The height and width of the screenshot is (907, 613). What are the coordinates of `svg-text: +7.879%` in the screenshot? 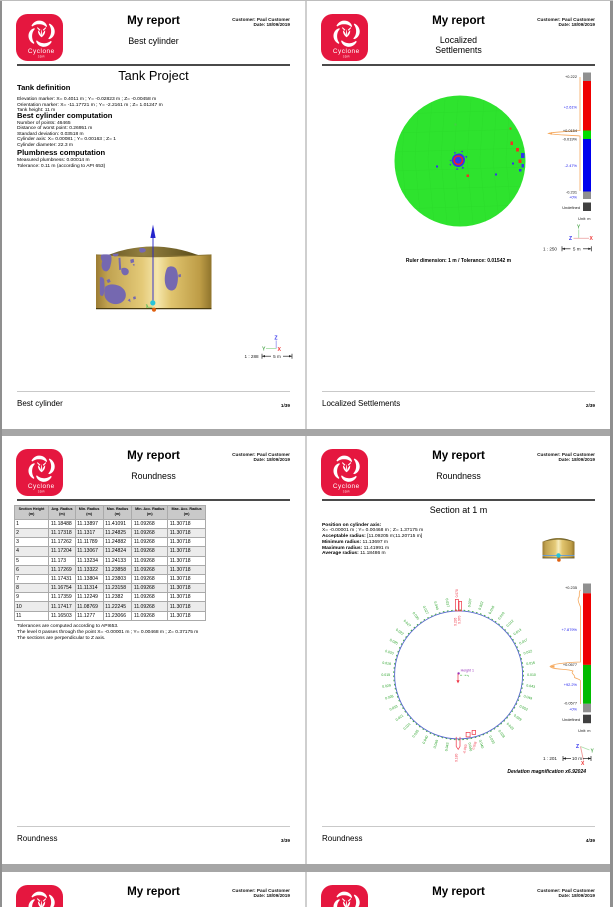 It's located at (570, 629).